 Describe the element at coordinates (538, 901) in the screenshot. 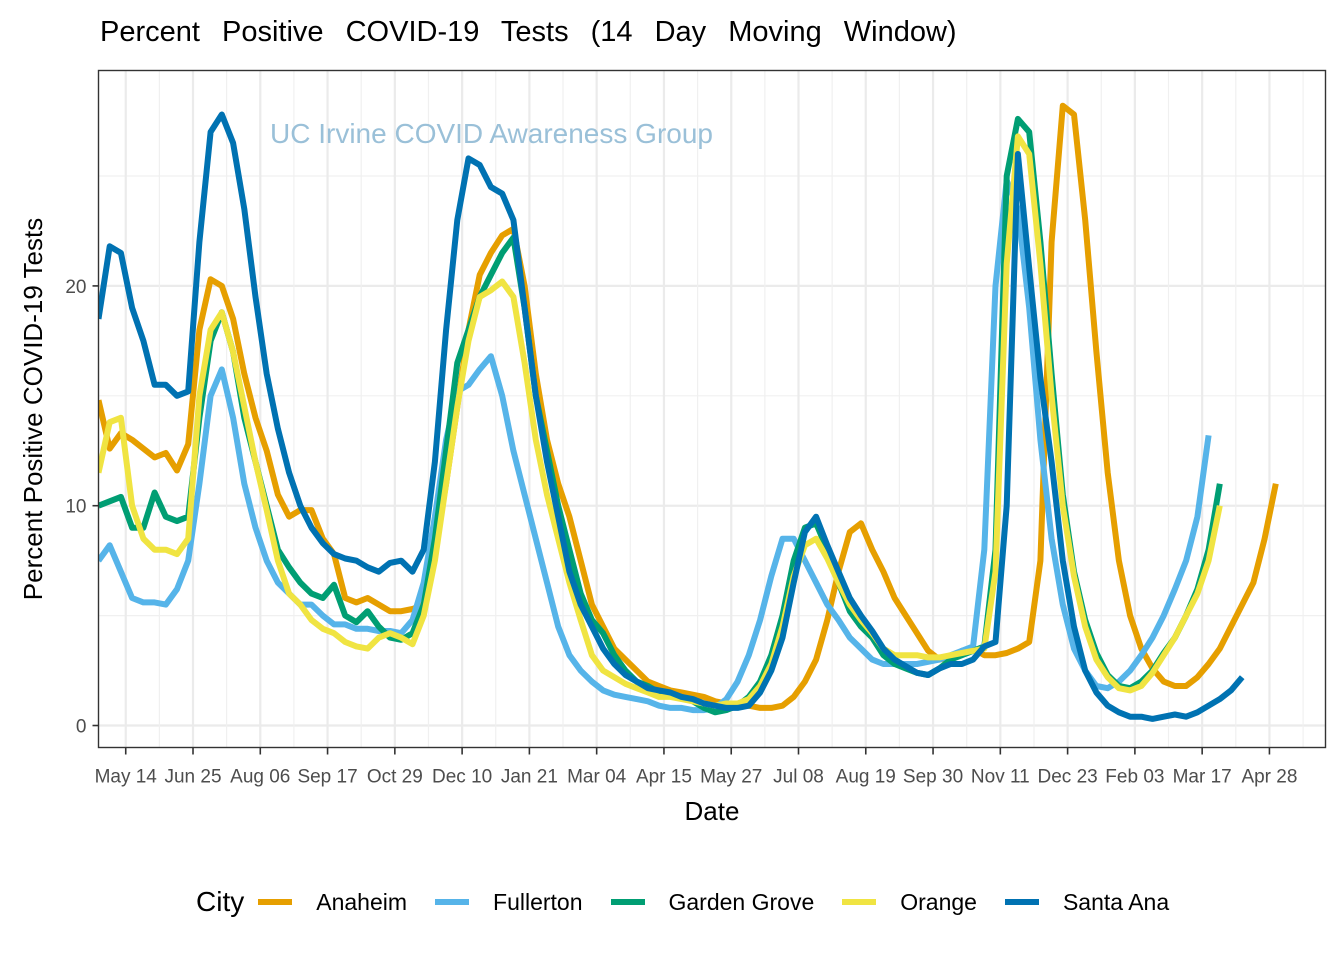

I see `legend-label: Fullerton` at that location.